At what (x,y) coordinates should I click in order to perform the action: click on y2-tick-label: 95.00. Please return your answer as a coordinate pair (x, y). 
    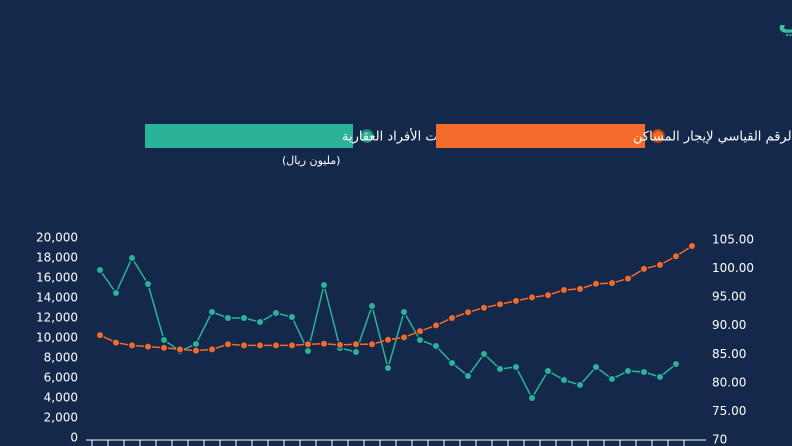
    Looking at the image, I should click on (729, 297).